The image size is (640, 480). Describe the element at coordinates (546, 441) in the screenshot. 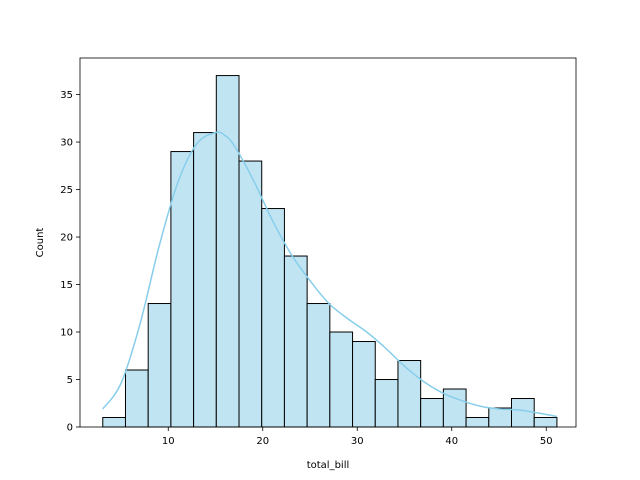

I see `x-tick-label: 50` at that location.